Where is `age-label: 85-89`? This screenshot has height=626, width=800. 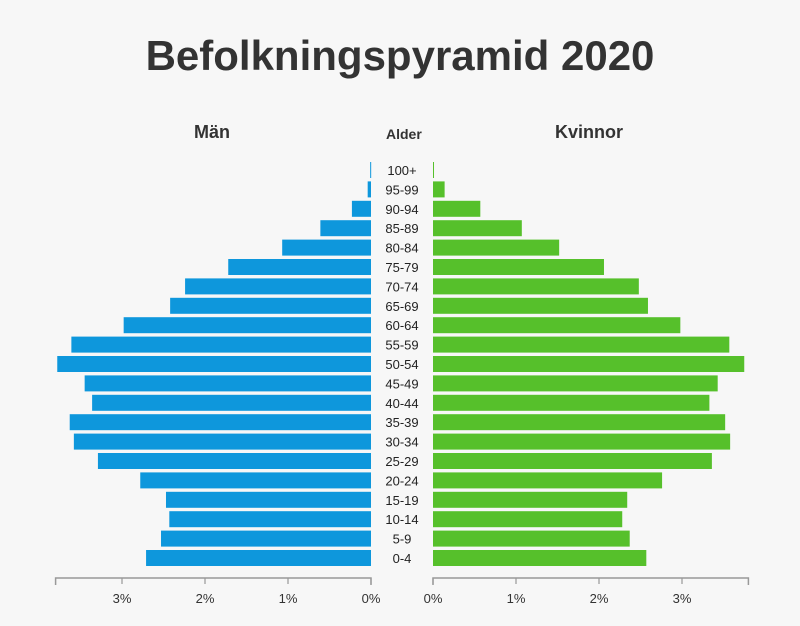
age-label: 85-89 is located at coordinates (401, 228).